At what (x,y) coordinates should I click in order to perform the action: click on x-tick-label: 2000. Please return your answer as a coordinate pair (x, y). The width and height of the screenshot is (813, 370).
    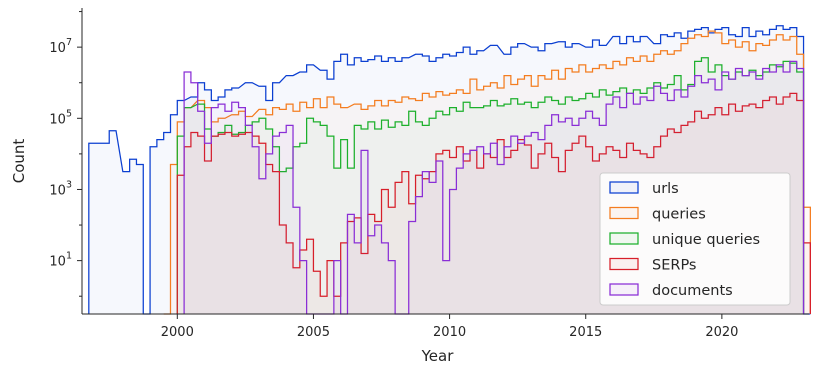
    Looking at the image, I should click on (177, 332).